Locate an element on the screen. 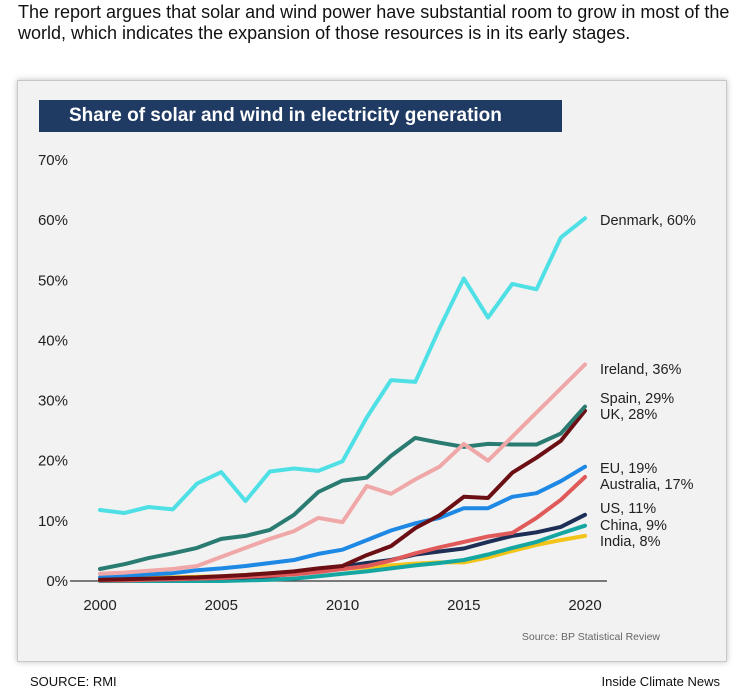 This screenshot has width=750, height=693. series-end-label: China, 9% is located at coordinates (633, 526).